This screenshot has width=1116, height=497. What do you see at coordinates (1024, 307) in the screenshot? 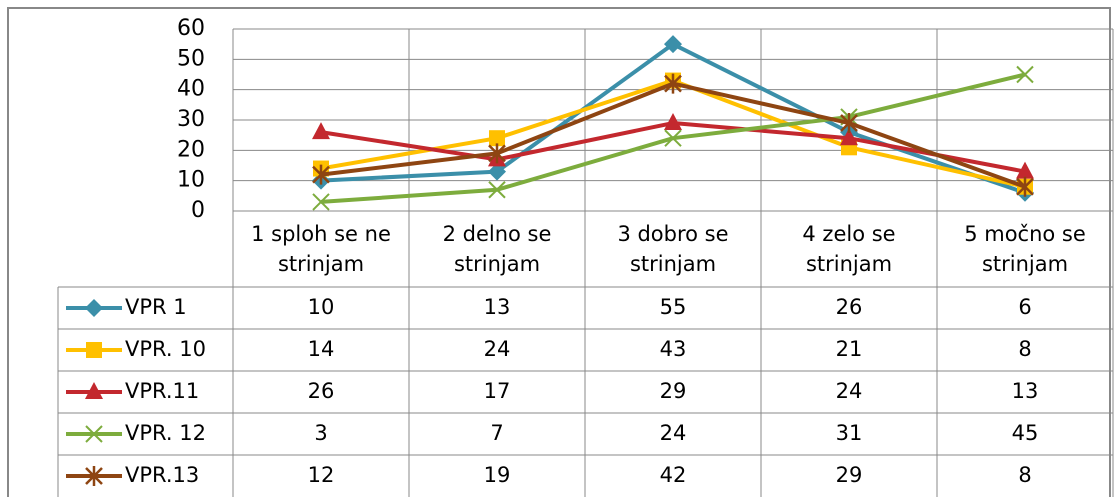
I see `table-value: 6` at bounding box center [1024, 307].